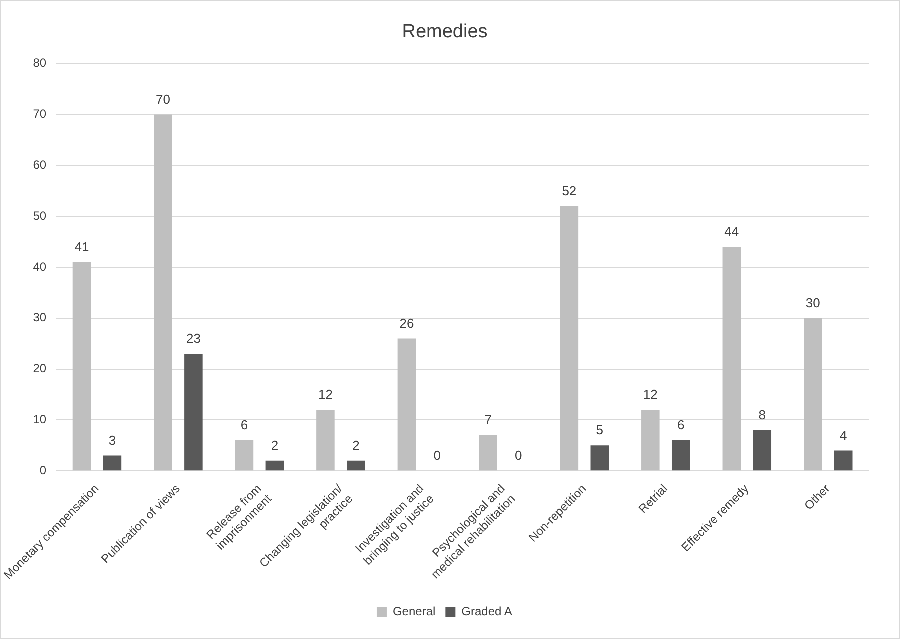  Describe the element at coordinates (445, 32) in the screenshot. I see `chart-title: Remedies` at that location.